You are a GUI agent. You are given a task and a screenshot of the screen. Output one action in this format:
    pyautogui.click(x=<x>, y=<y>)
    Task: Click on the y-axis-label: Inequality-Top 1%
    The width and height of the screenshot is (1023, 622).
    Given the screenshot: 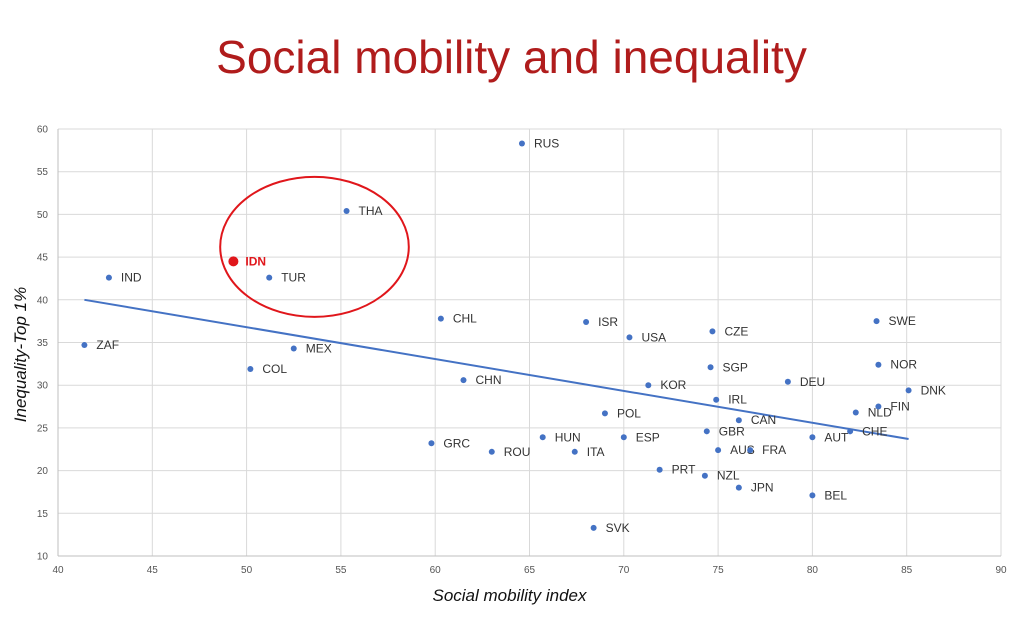 What is the action you would take?
    pyautogui.click(x=20, y=354)
    